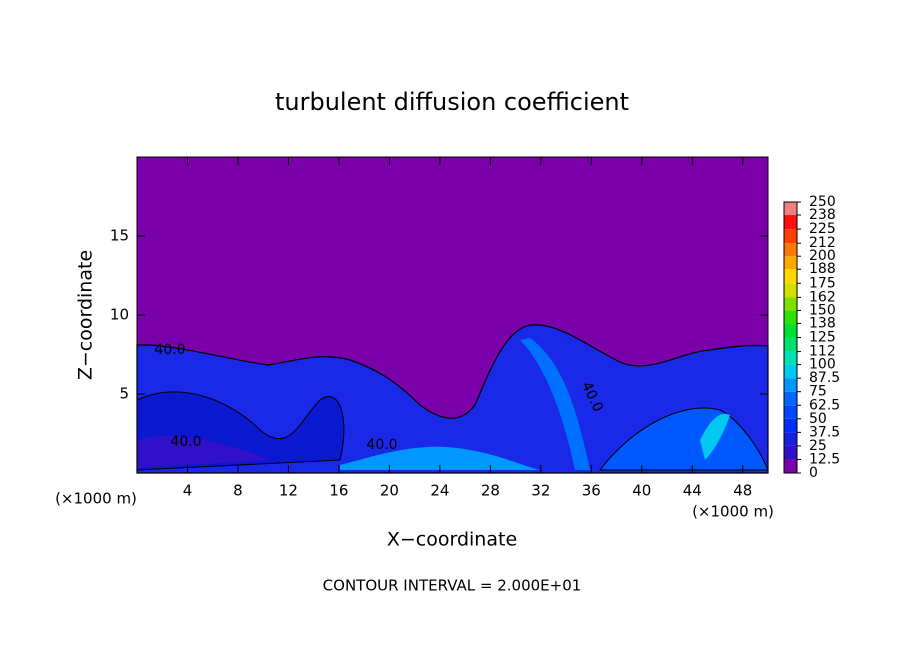 This screenshot has width=904, height=658. Describe the element at coordinates (822, 323) in the screenshot. I see `colorbar-label: 138` at that location.